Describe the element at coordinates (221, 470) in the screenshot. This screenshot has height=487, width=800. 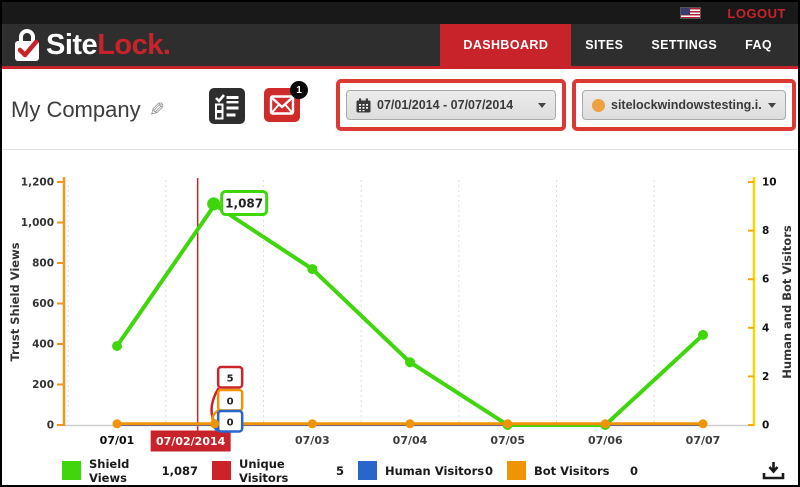
I see `unique-visitors-swatch` at that location.